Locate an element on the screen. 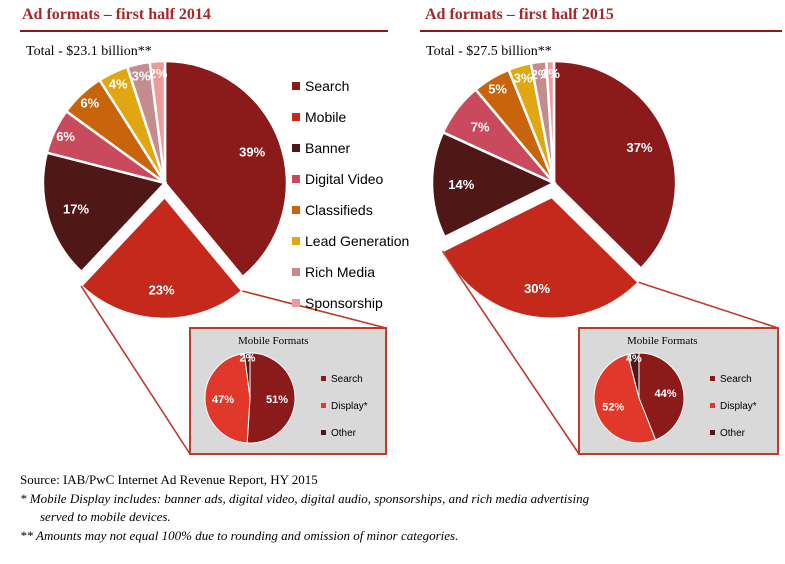 This screenshot has height=564, width=785. legend-swatch-classifieds is located at coordinates (296, 209).